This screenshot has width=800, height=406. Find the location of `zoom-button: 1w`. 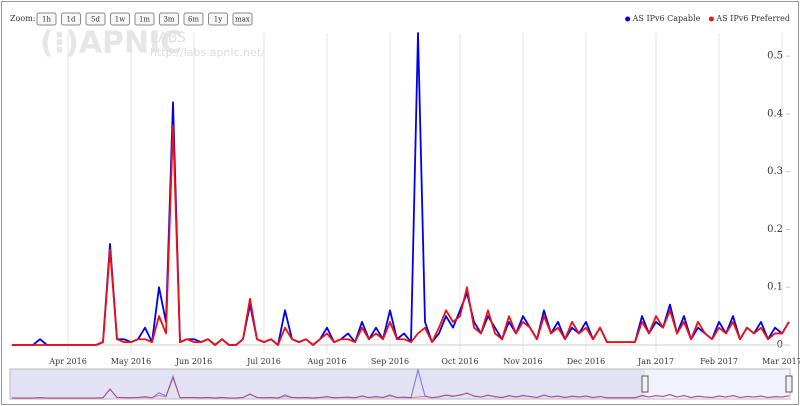

zoom-button: 1w is located at coordinates (120, 19).